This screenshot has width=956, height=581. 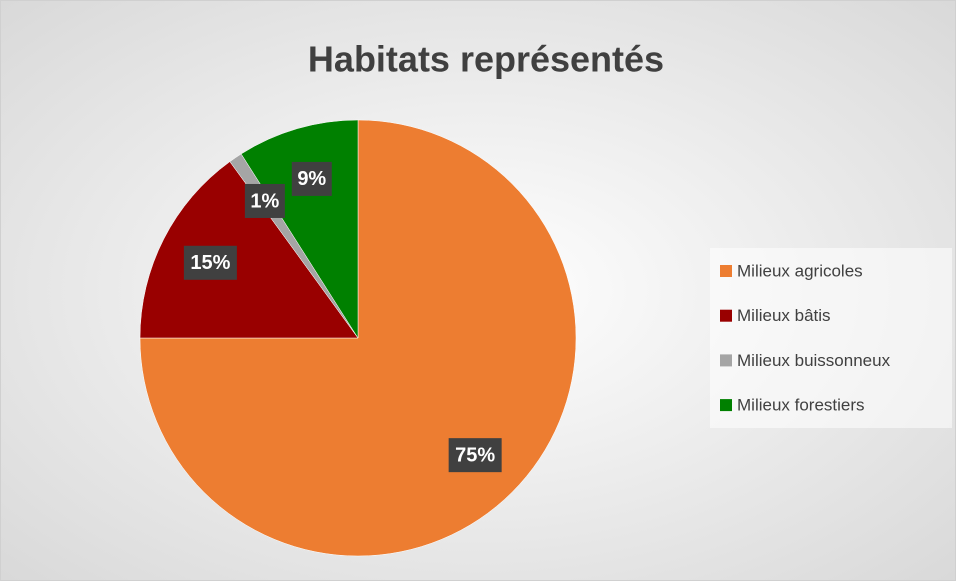 I want to click on data-label: 75%, so click(x=475, y=455).